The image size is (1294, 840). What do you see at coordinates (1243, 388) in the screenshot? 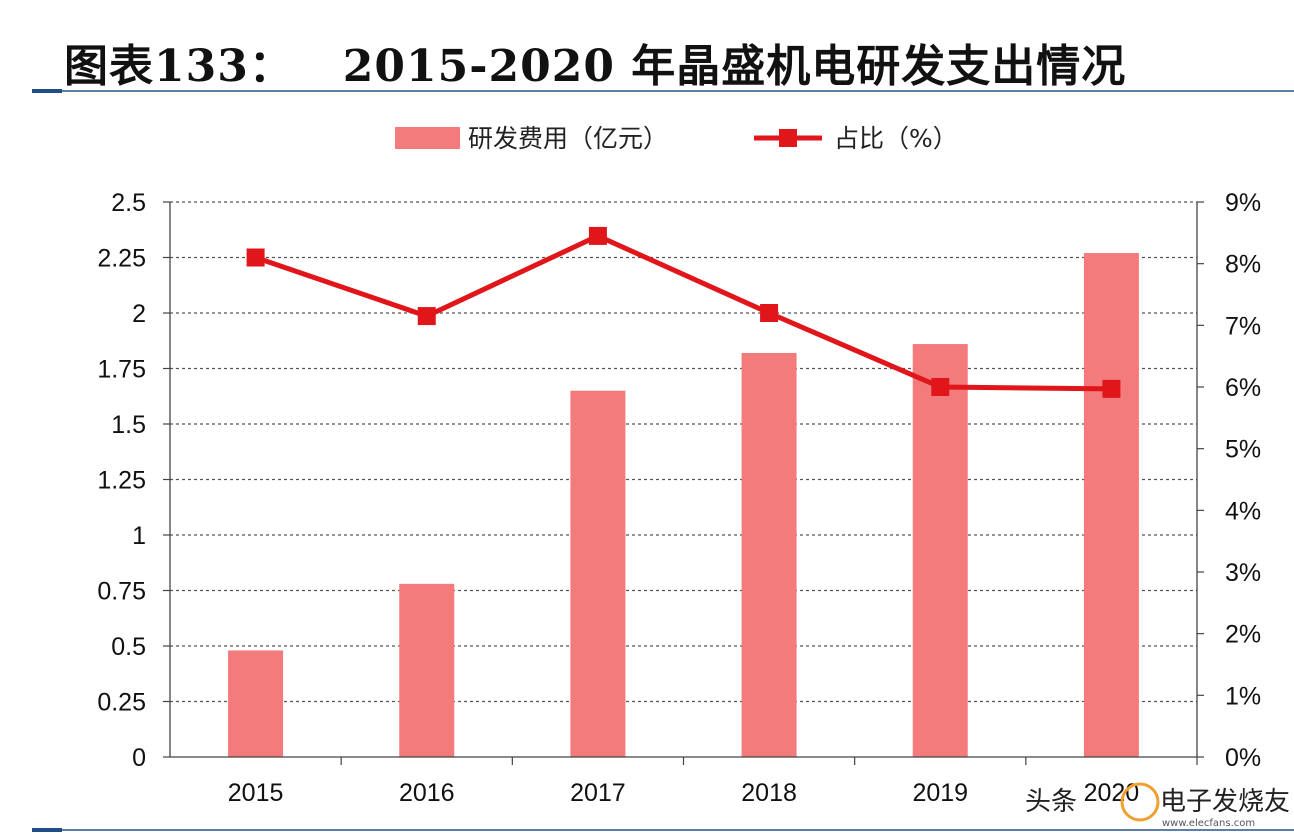
I see `y-right-tick-label: 6%` at bounding box center [1243, 388].